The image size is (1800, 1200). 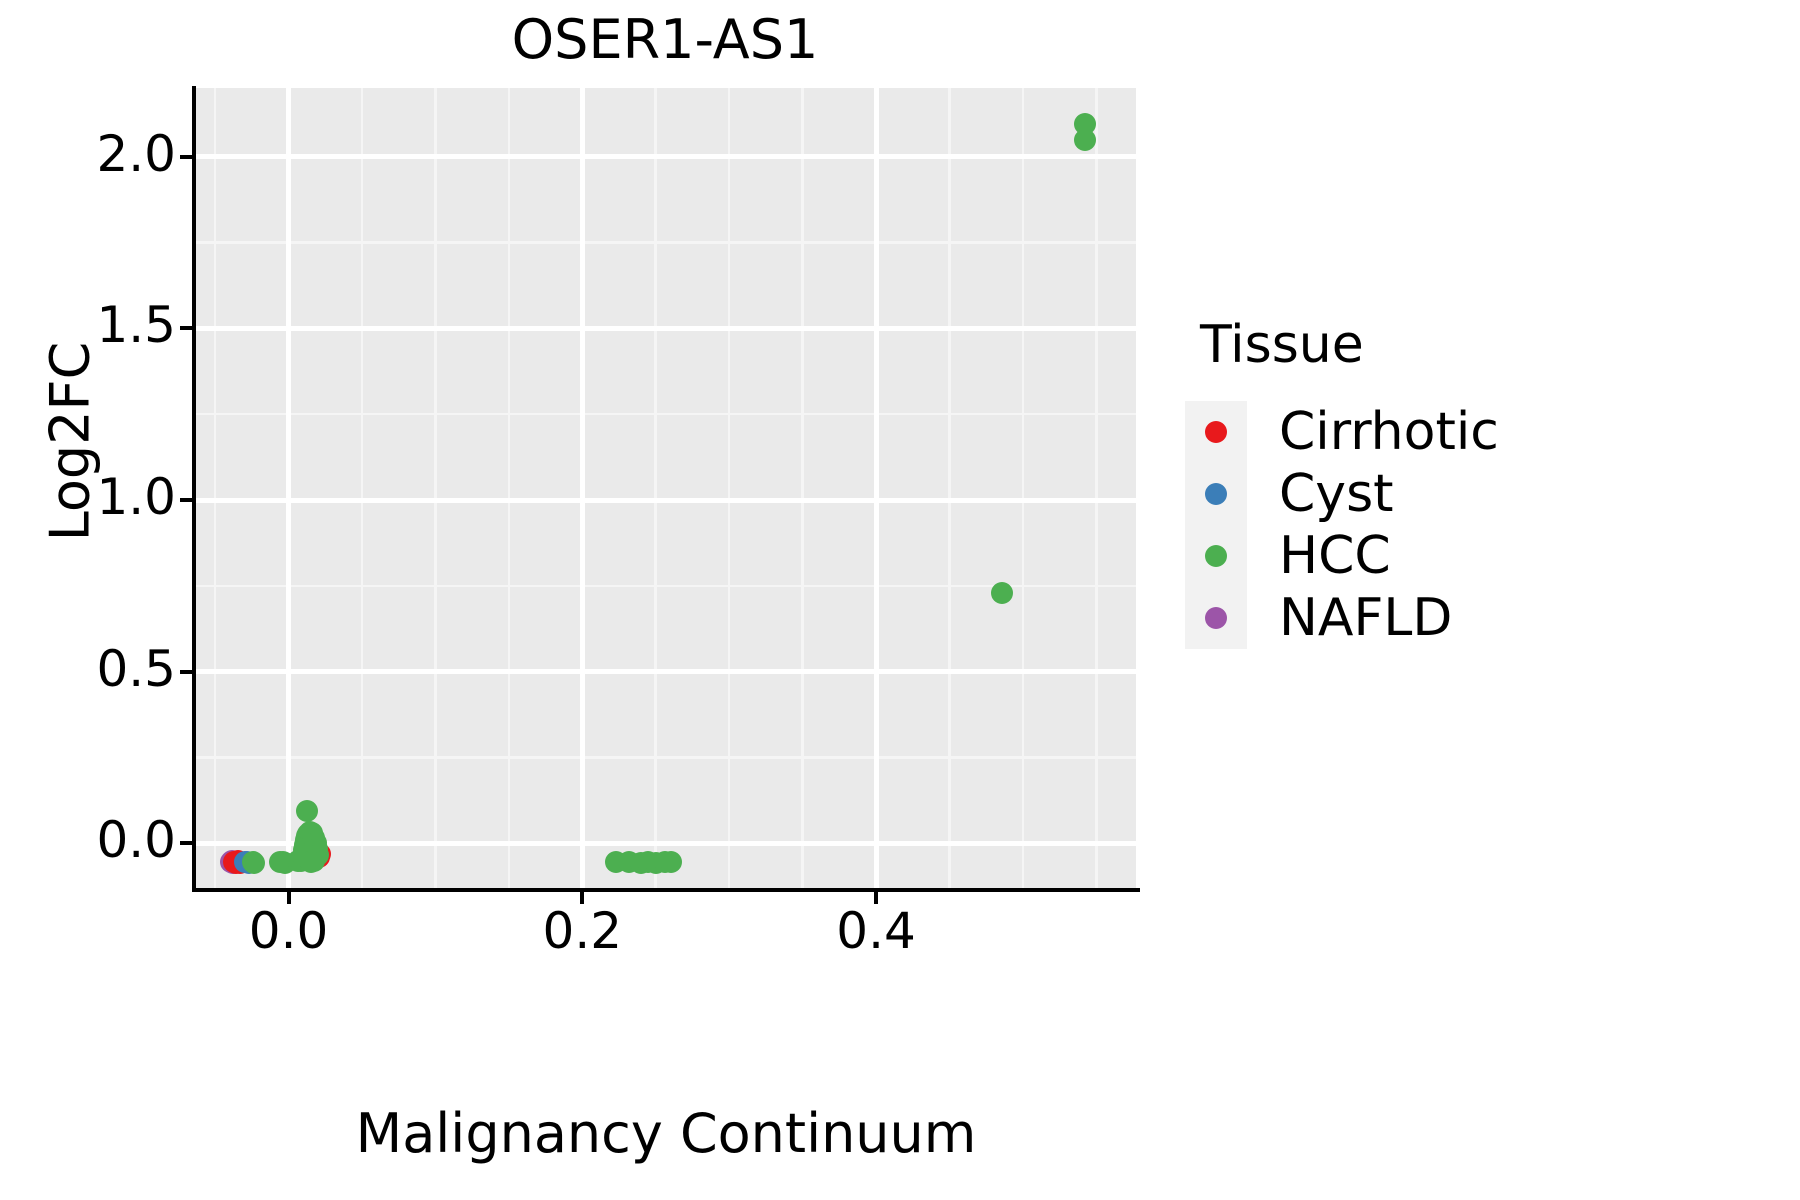 I want to click on legend-label: HCC, so click(x=1335, y=556).